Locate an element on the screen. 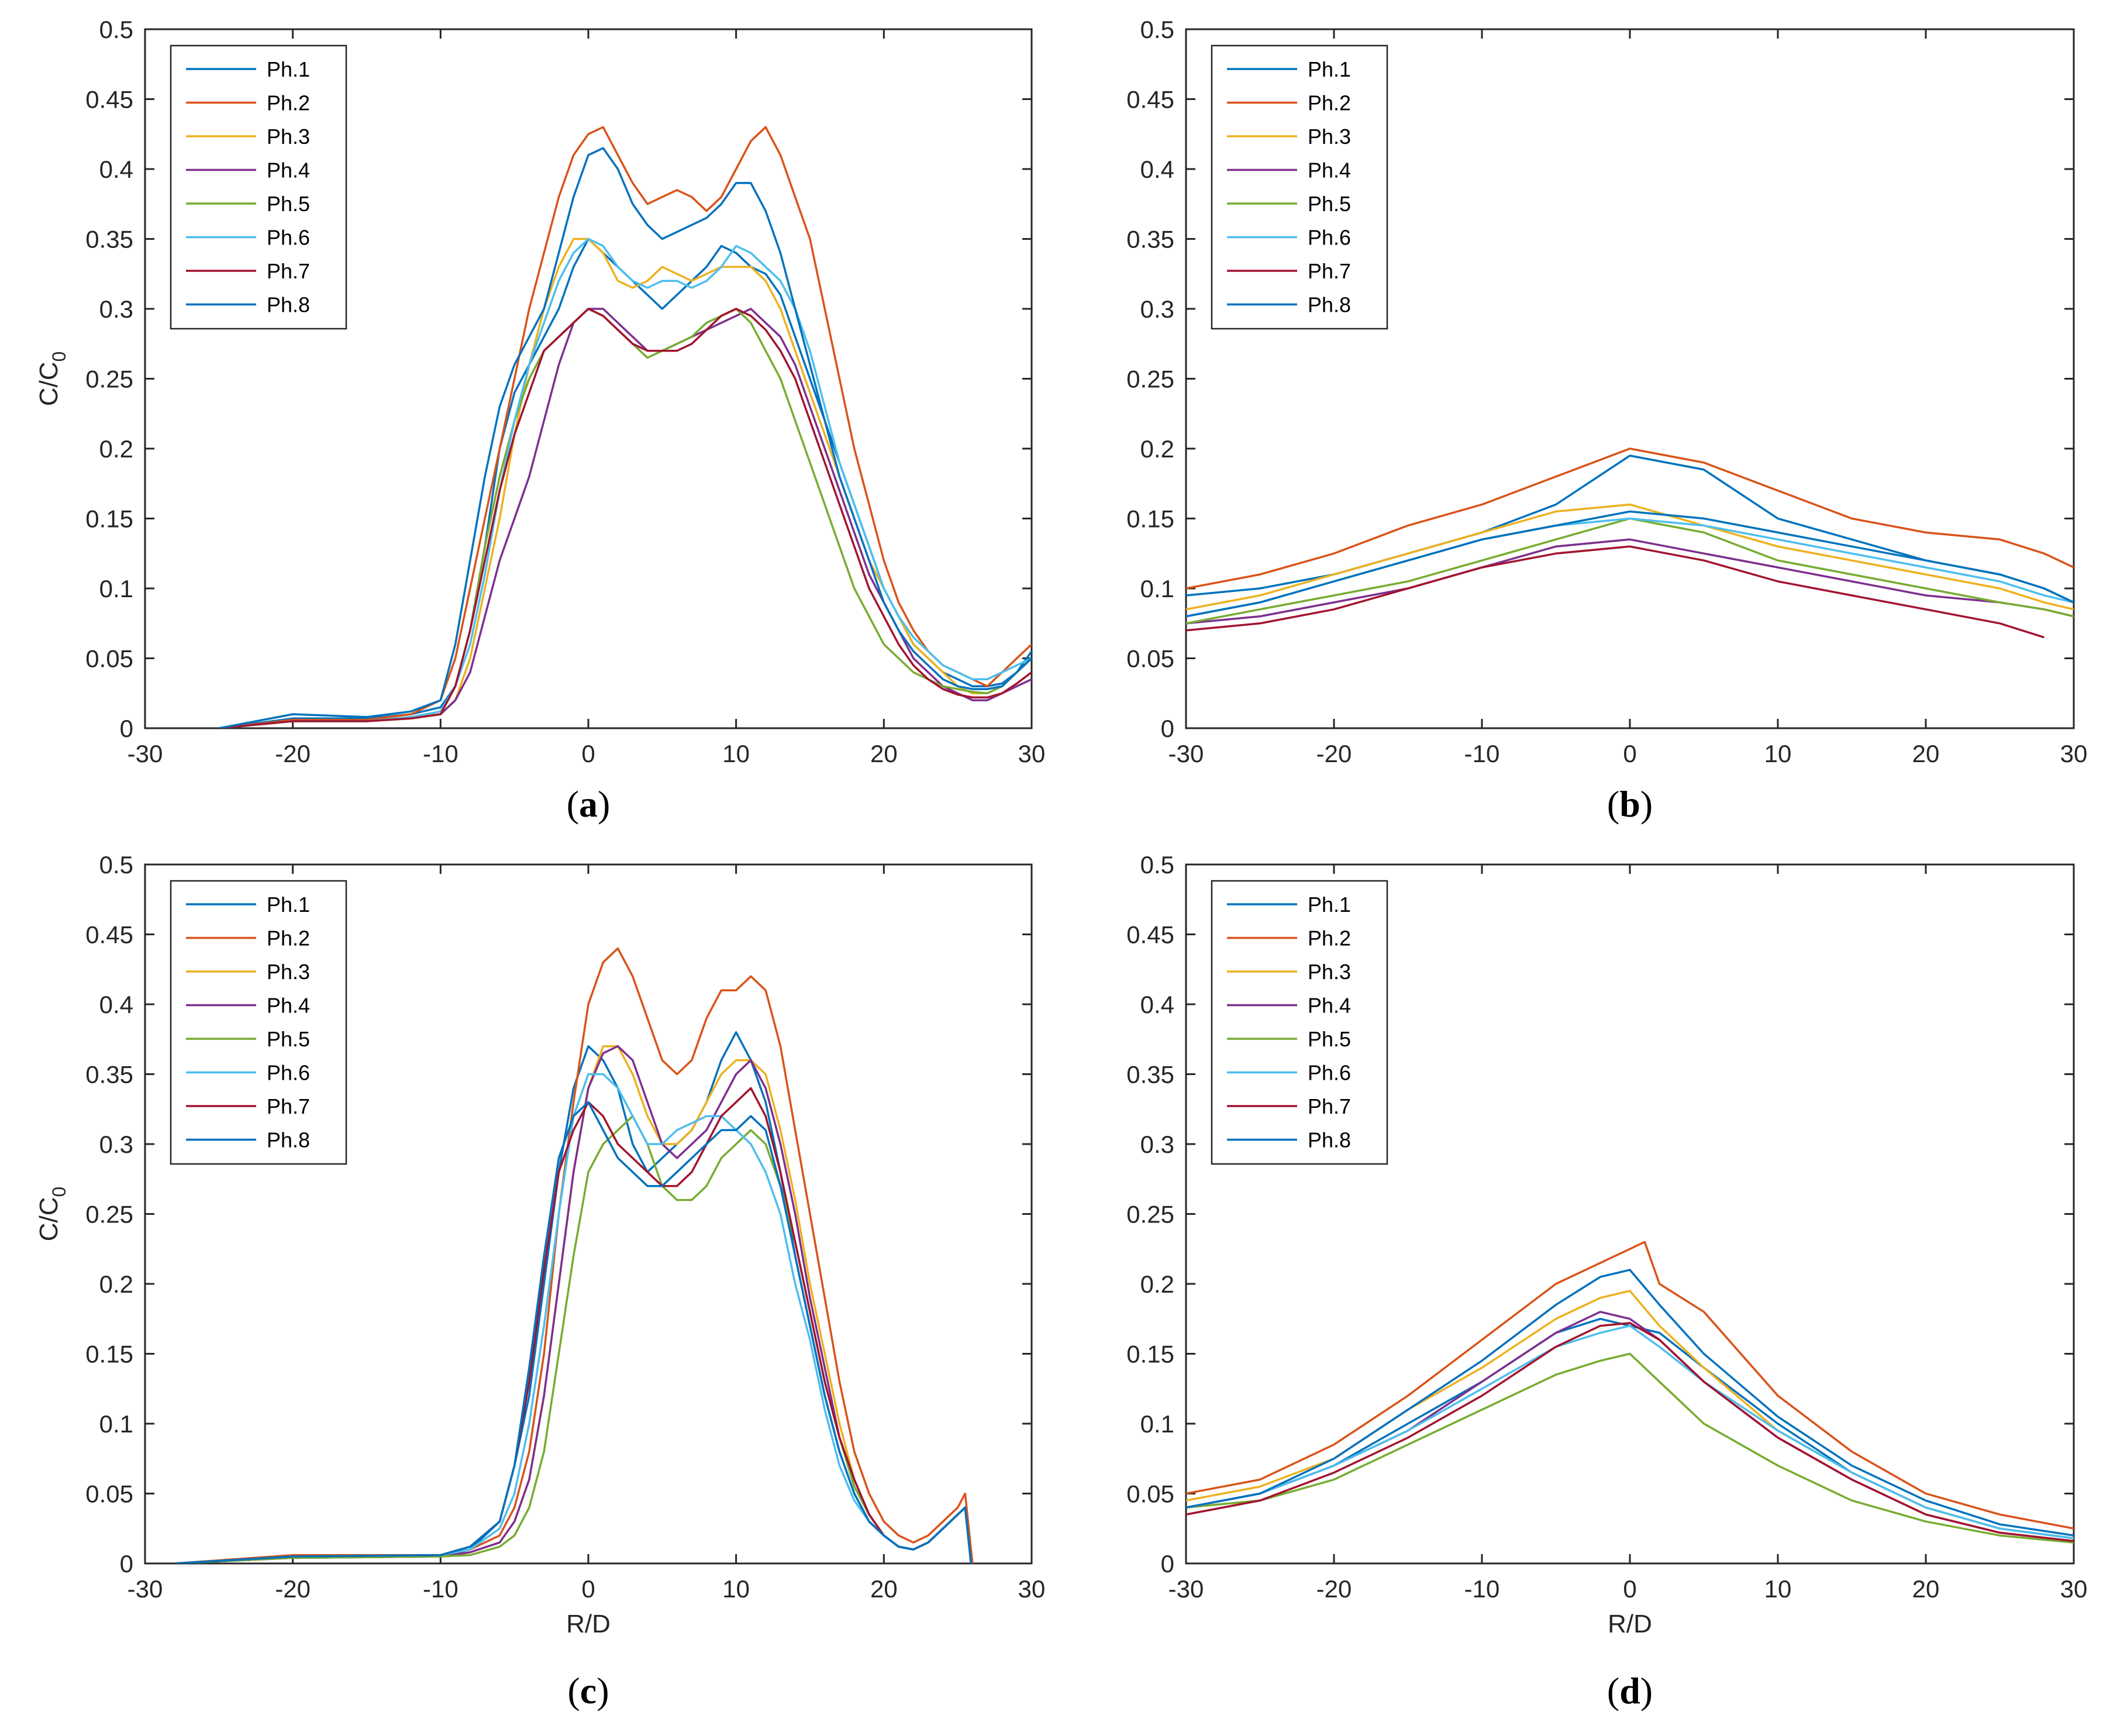  y-axis-label: C/C0 is located at coordinates (52, 379).